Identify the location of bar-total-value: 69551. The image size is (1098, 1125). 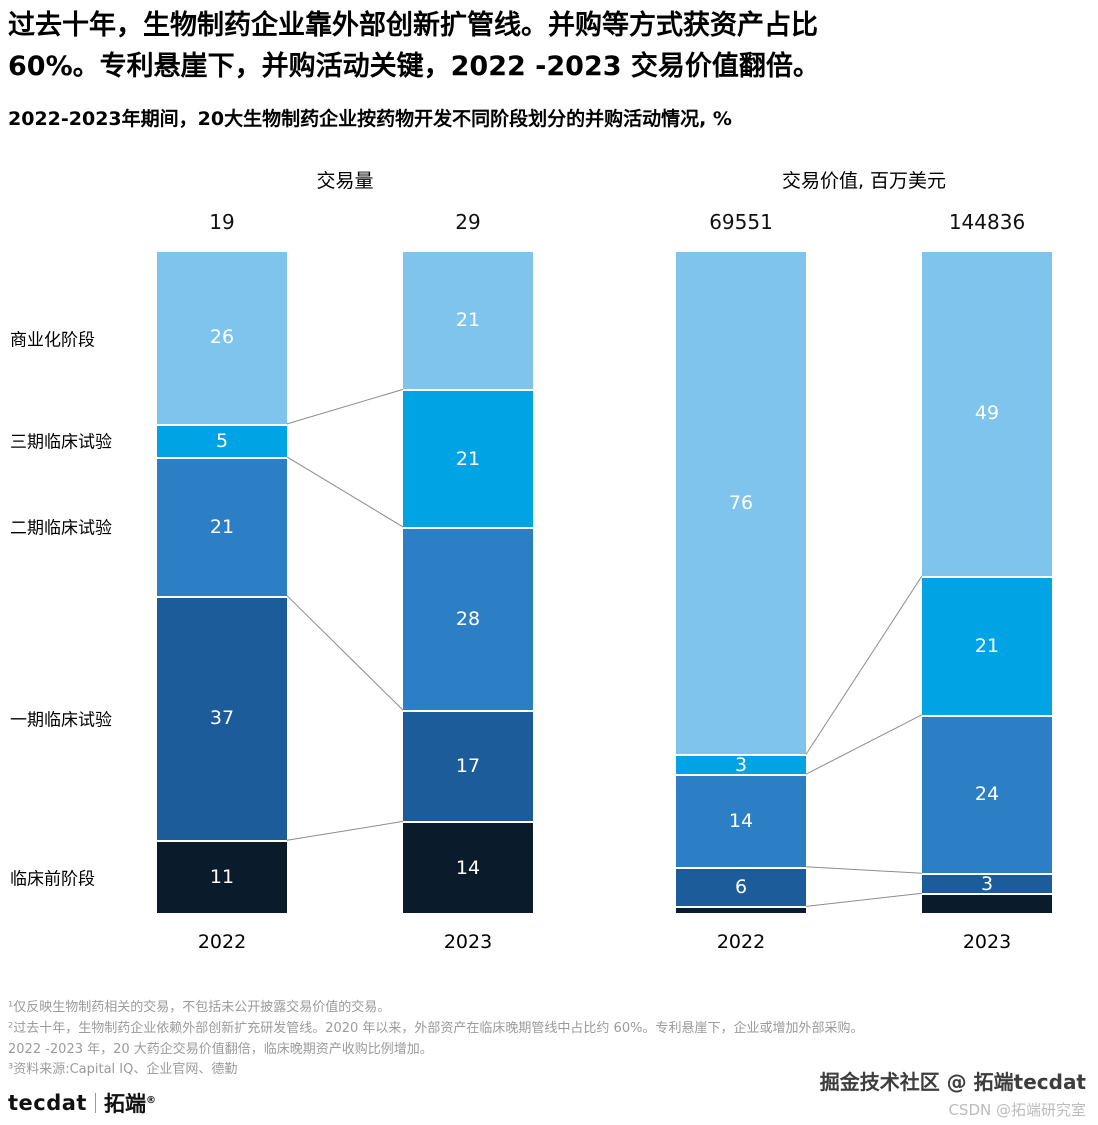
(741, 222).